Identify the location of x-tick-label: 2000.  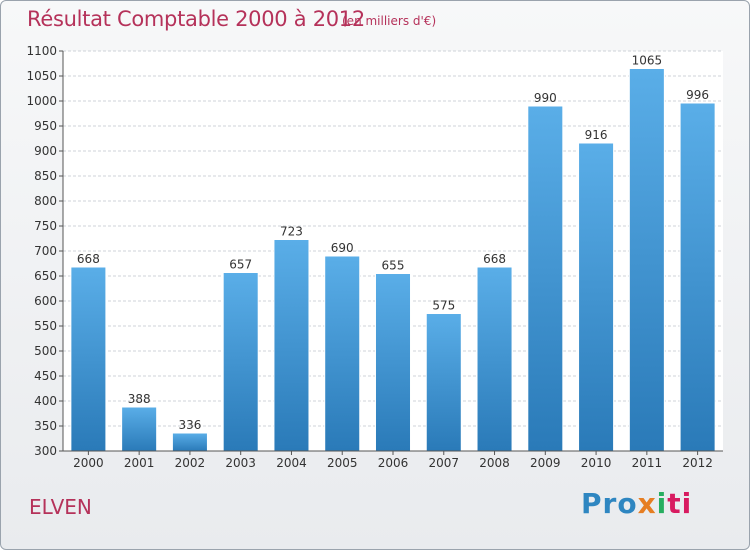
(88, 463).